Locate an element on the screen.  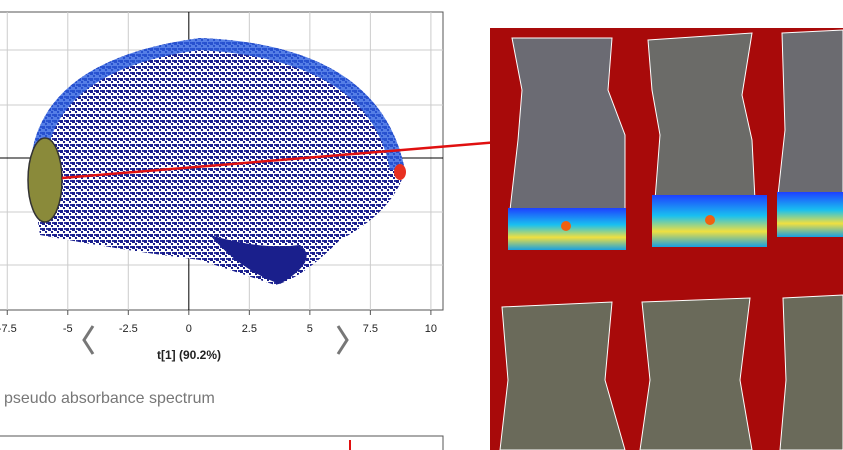
panel-title: pseudo absorbance spectrum is located at coordinates (109, 398).